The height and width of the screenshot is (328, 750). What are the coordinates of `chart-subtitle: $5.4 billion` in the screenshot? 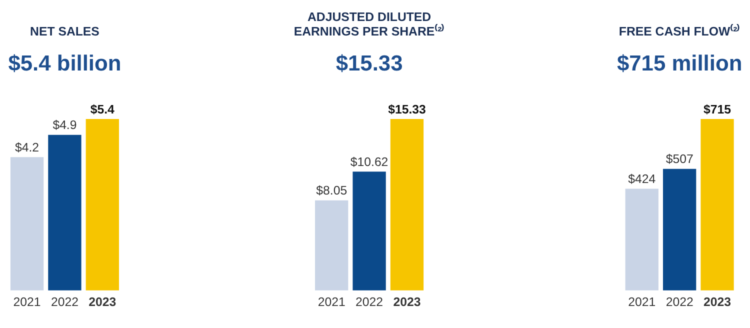 It's located at (65, 63).